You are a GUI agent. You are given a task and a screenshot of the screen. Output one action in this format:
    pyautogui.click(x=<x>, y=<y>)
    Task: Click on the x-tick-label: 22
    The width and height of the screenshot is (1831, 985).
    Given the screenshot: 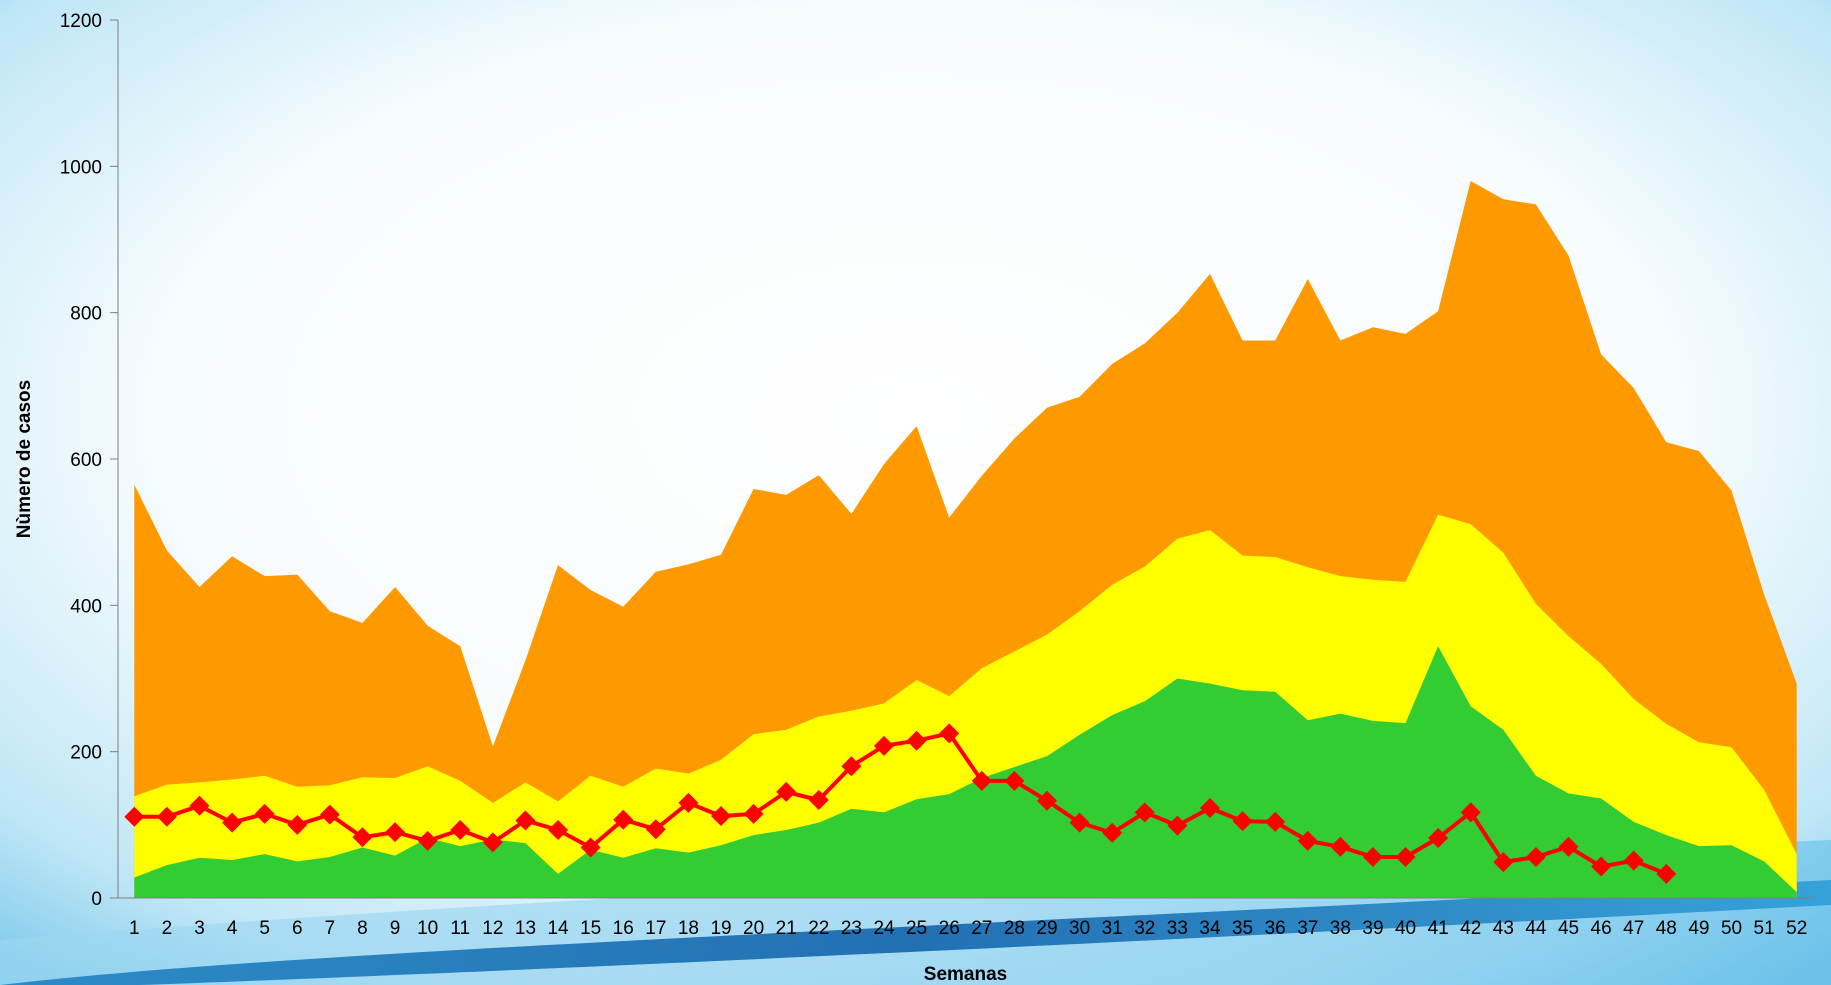 What is the action you would take?
    pyautogui.click(x=818, y=928)
    